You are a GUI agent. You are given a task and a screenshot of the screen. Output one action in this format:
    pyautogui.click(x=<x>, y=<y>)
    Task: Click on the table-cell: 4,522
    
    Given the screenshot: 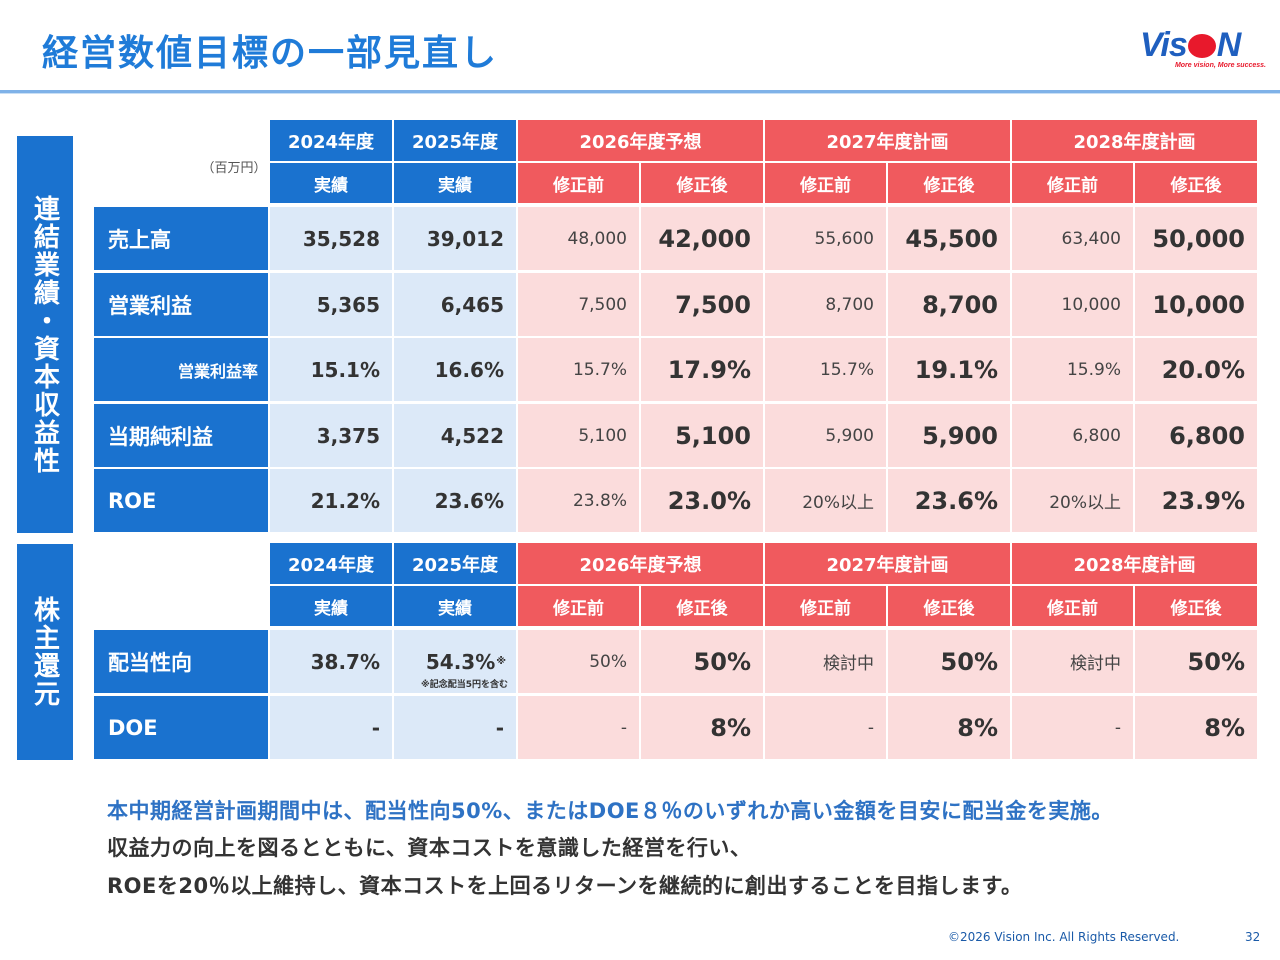 What is the action you would take?
    pyautogui.click(x=455, y=435)
    